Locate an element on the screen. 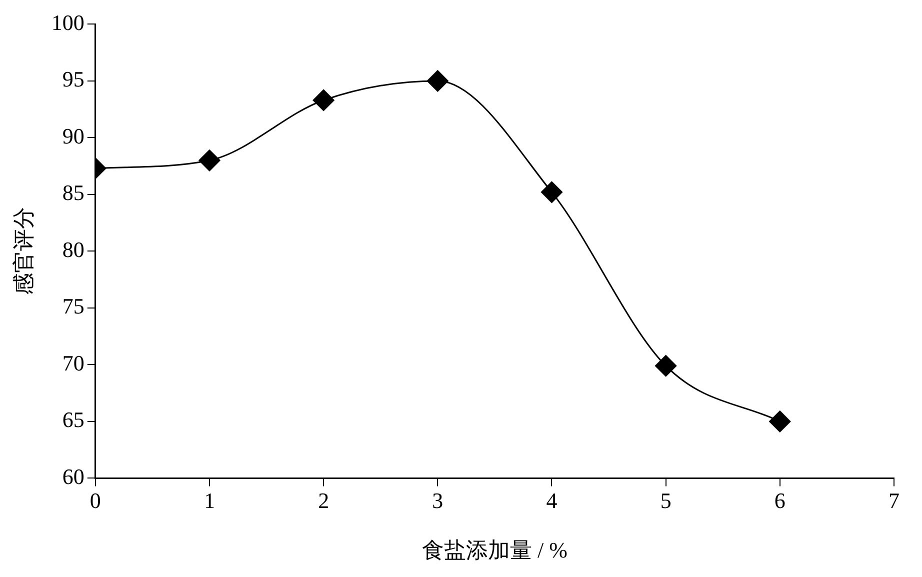 The height and width of the screenshot is (577, 922). y-tick-label: 70 is located at coordinates (73, 363).